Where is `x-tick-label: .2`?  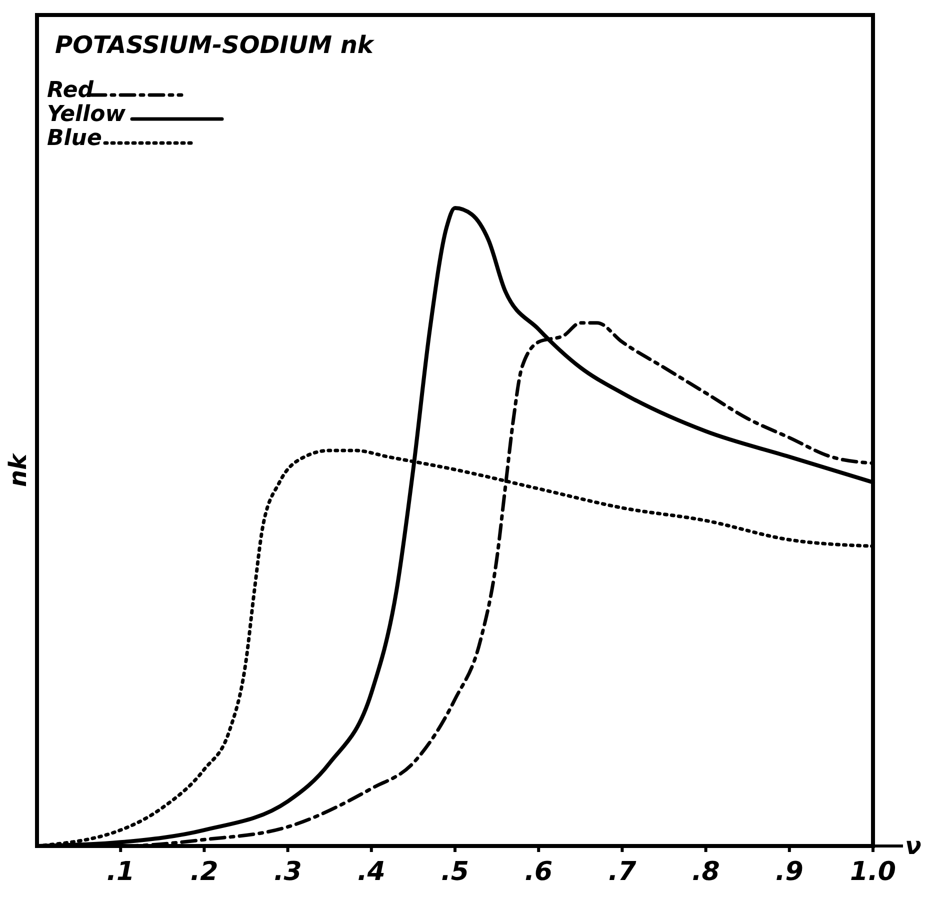 x-tick-label: .2 is located at coordinates (204, 872).